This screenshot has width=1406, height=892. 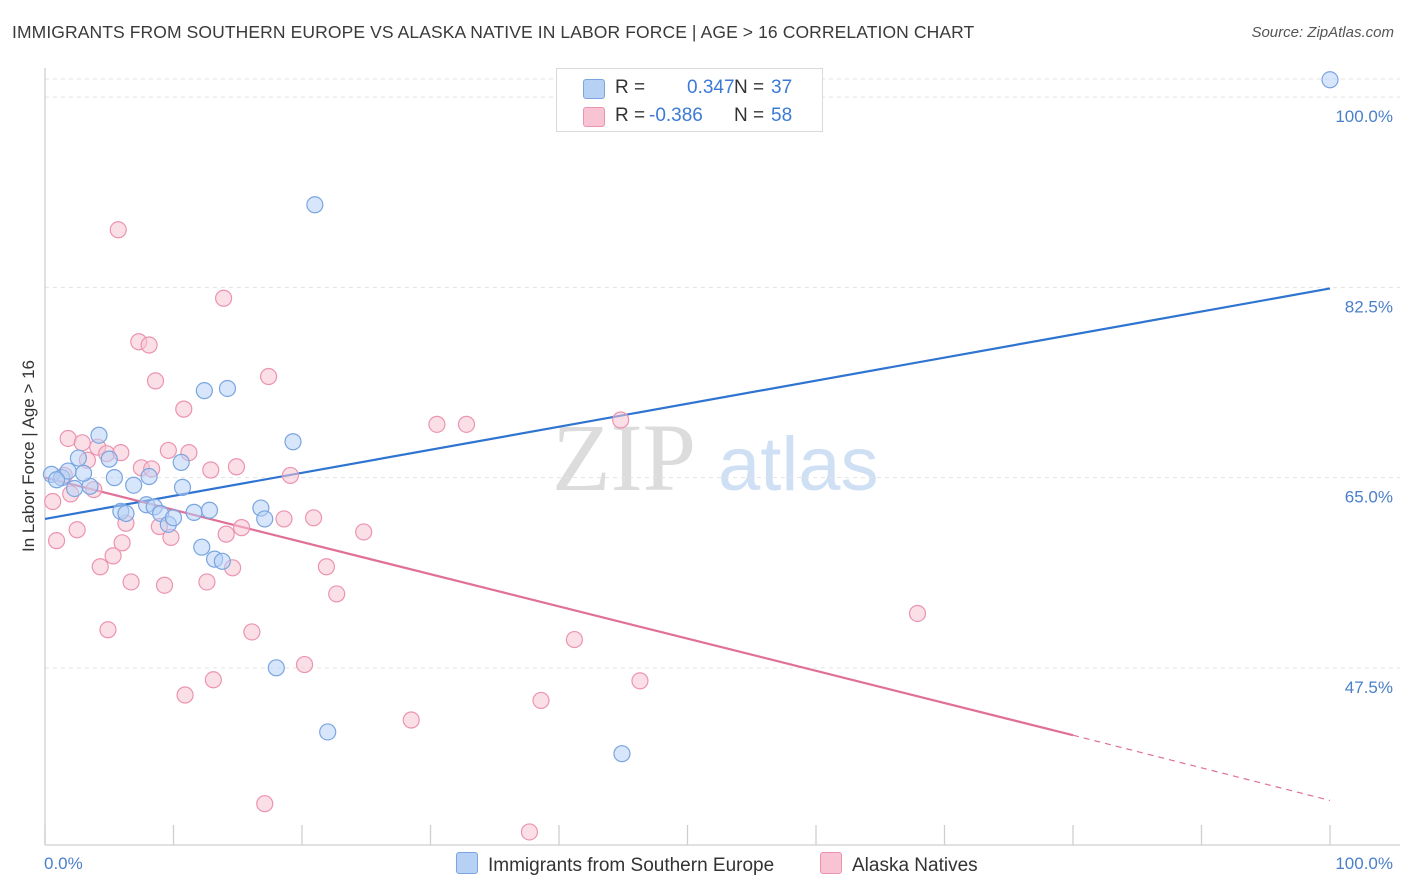 What do you see at coordinates (1364, 402) in the screenshot?
I see `y-tick-labels: 47.5% 65.0% 82.5% 100.0%` at bounding box center [1364, 402].